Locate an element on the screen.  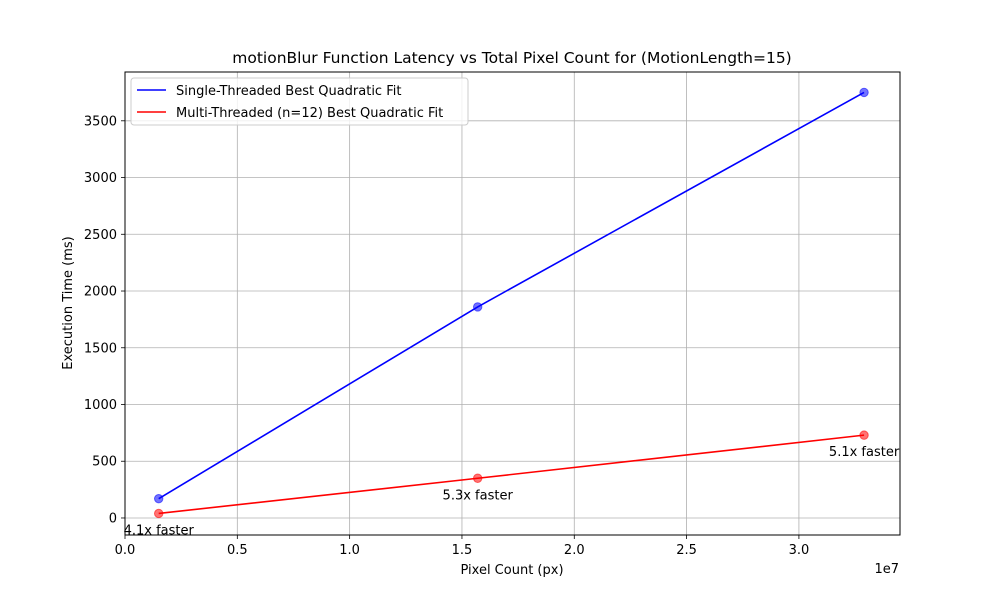
y-axis-label: Execution Time (ms) is located at coordinates (68, 302).